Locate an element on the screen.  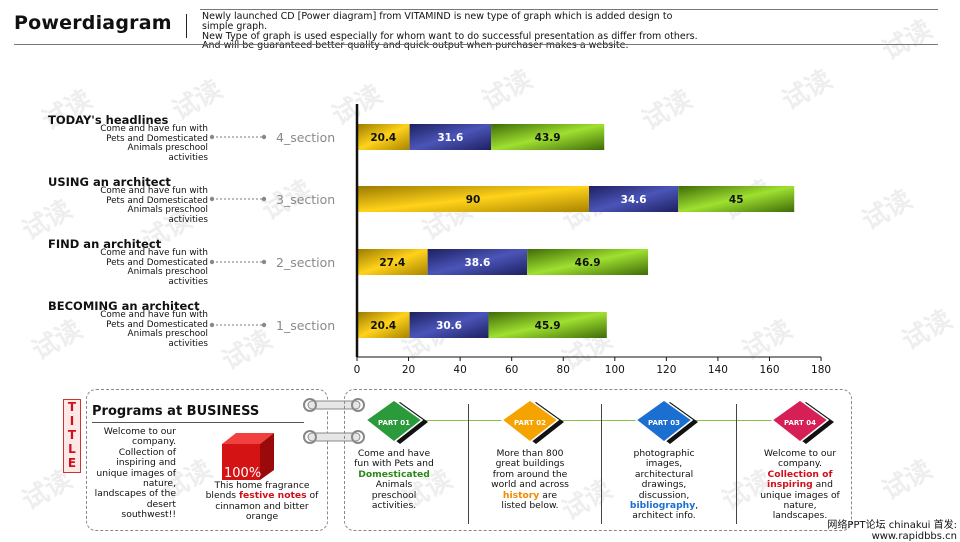
x-tick-label: 80 is located at coordinates (563, 370).